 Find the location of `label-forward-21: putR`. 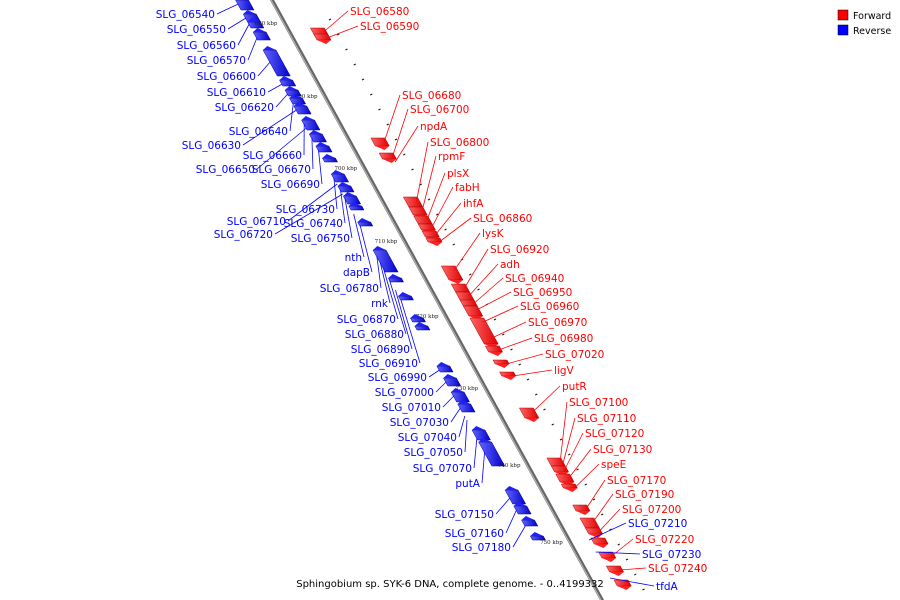

label-forward-21: putR is located at coordinates (559, 397).